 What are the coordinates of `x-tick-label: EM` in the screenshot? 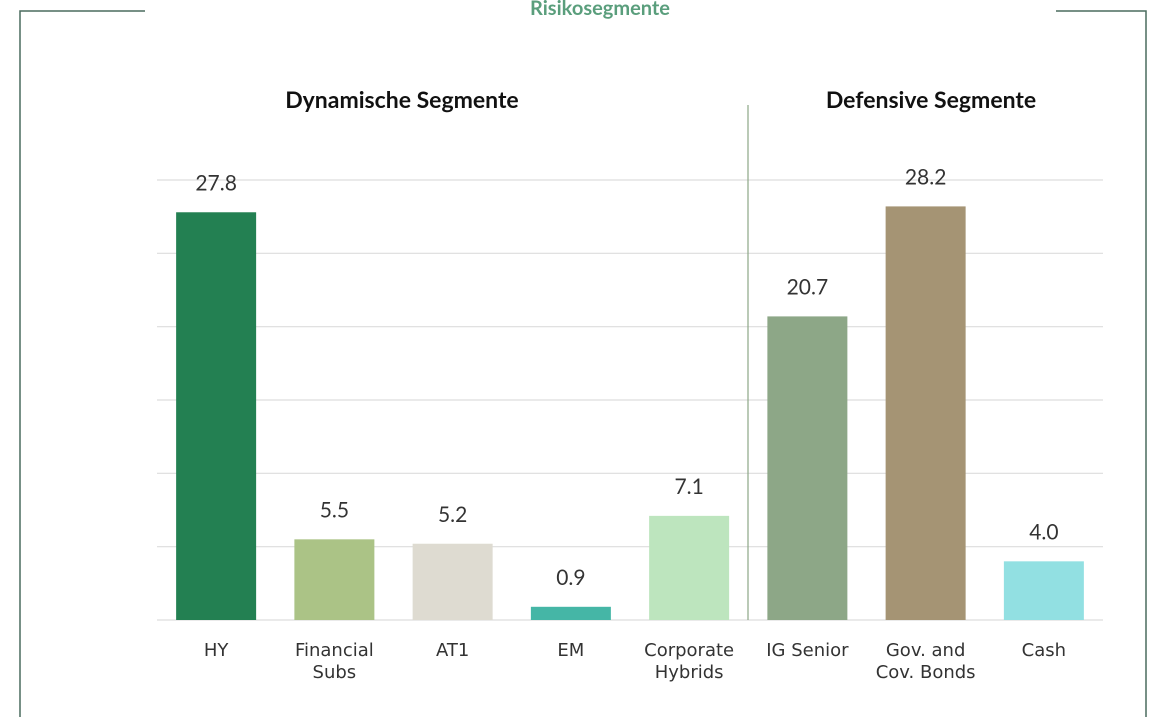 It's located at (571, 650).